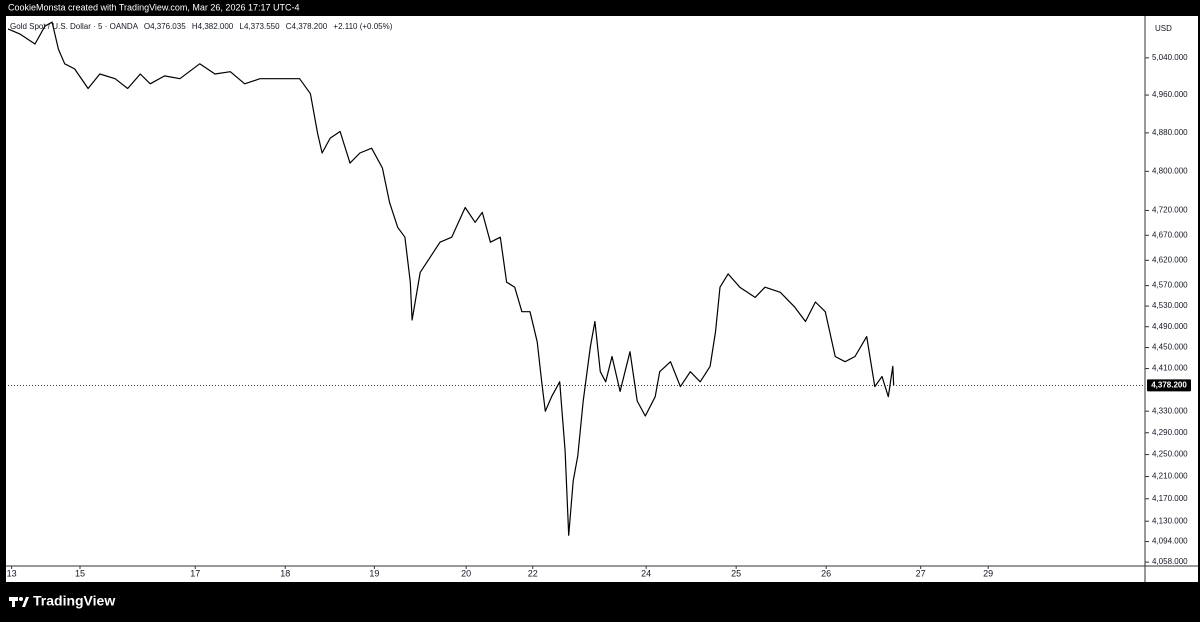 The height and width of the screenshot is (622, 1200). What do you see at coordinates (1163, 28) in the screenshot?
I see `currency-label: USD` at bounding box center [1163, 28].